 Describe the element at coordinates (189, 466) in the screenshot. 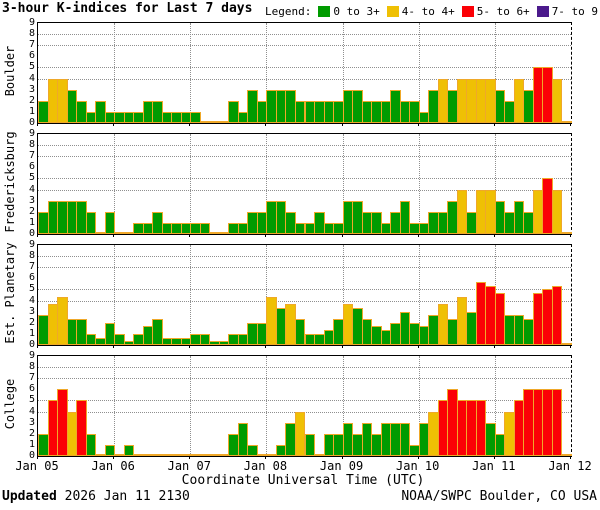

I see `x-tick-label: Jan 07` at that location.